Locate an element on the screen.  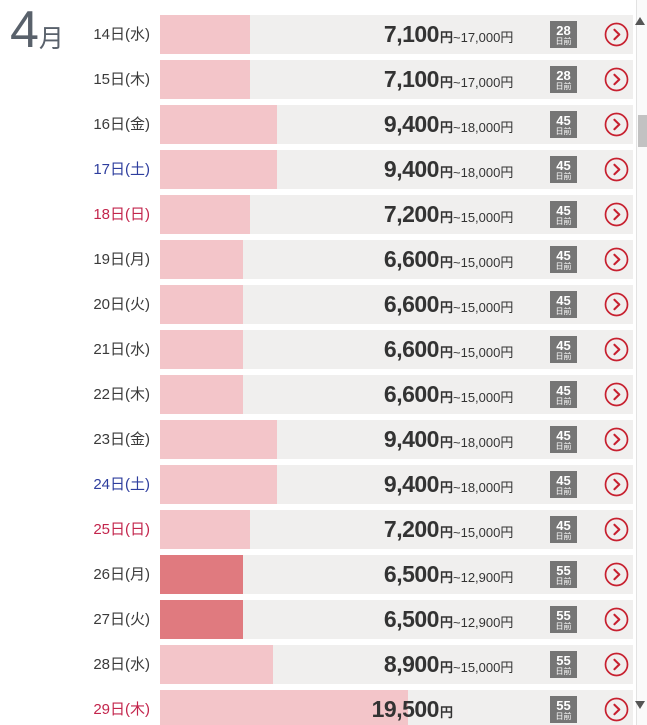
date-row: 20日(火) 6,600 円 ~15,000円 45 日前 is located at coordinates (316, 304).